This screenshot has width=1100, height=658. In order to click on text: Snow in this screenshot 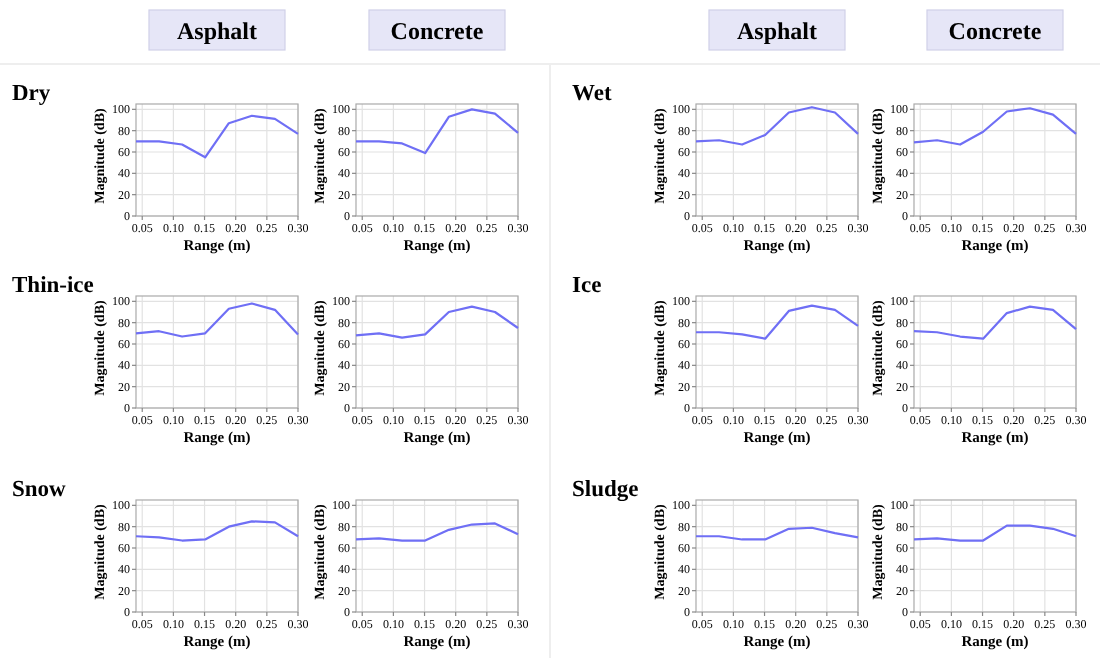, I will do `click(40, 490)`.